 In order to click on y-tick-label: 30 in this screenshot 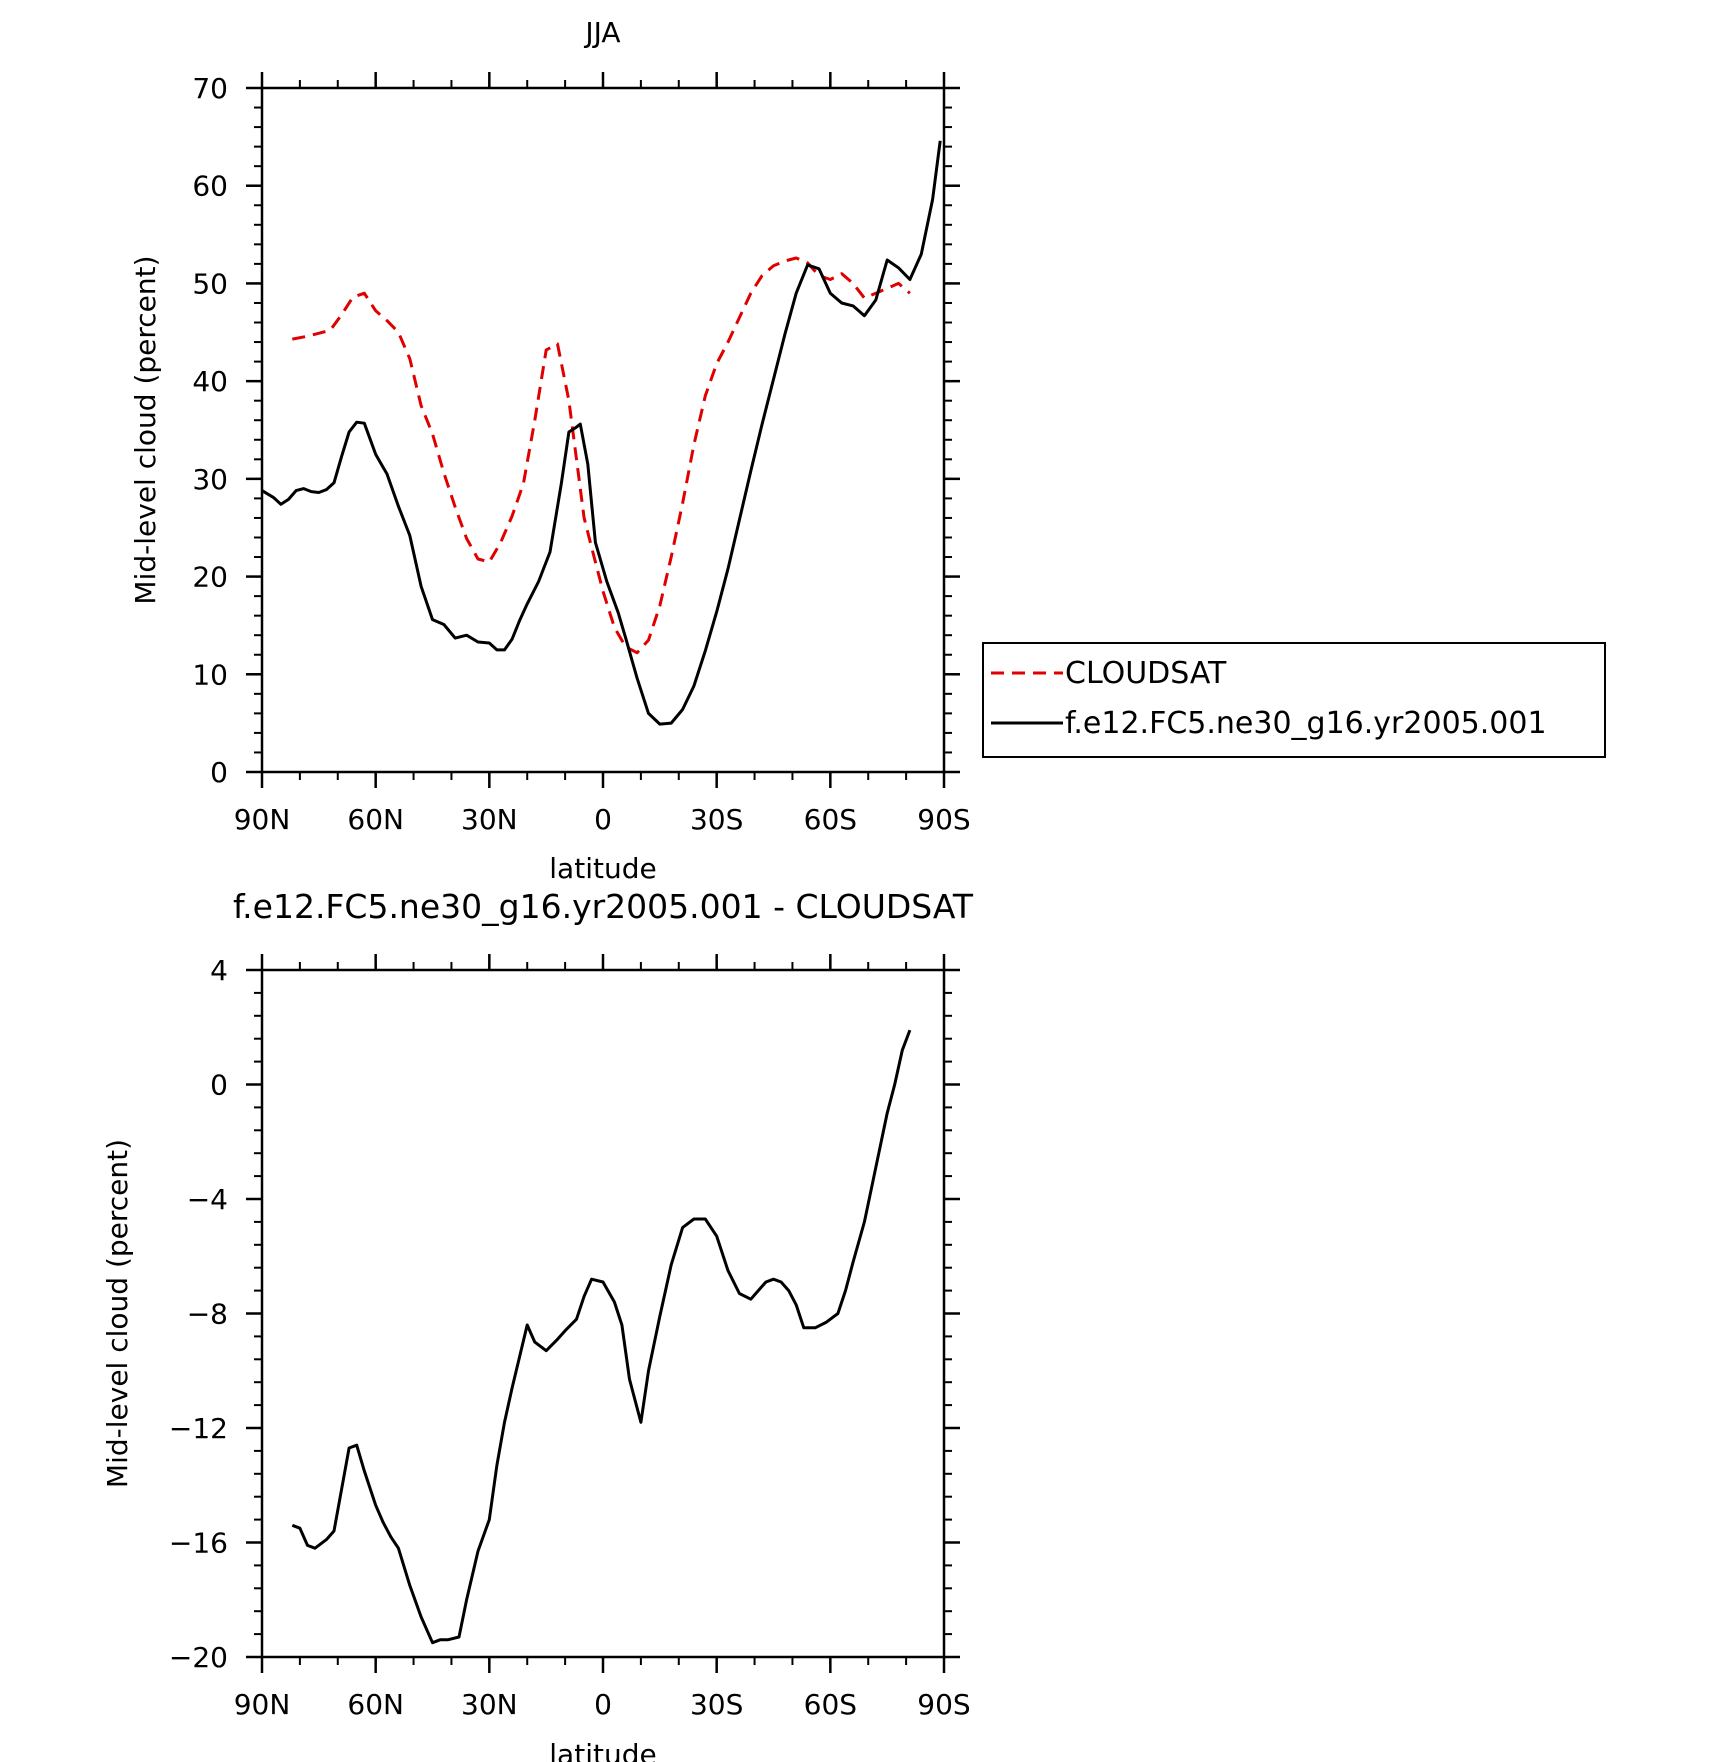, I will do `click(210, 479)`.